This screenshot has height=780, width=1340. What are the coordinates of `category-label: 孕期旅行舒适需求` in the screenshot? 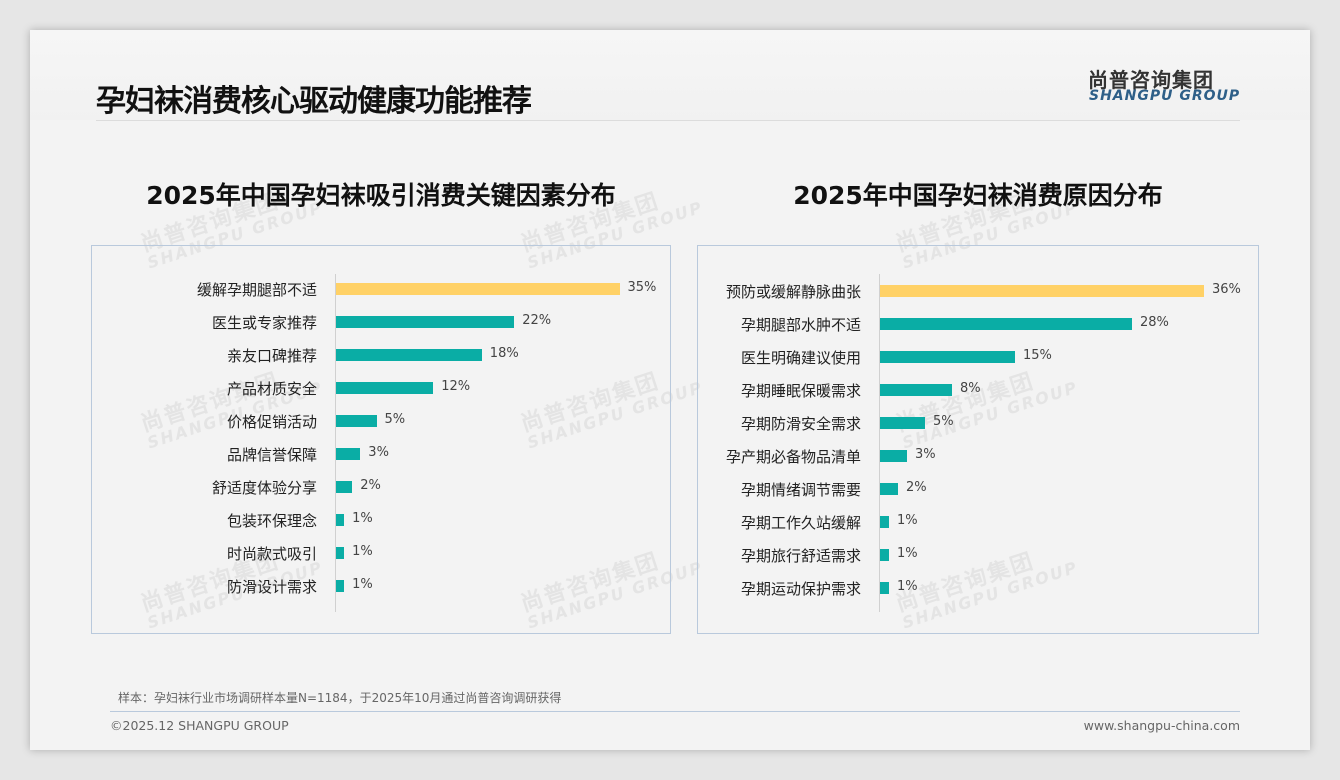 It's located at (800, 556).